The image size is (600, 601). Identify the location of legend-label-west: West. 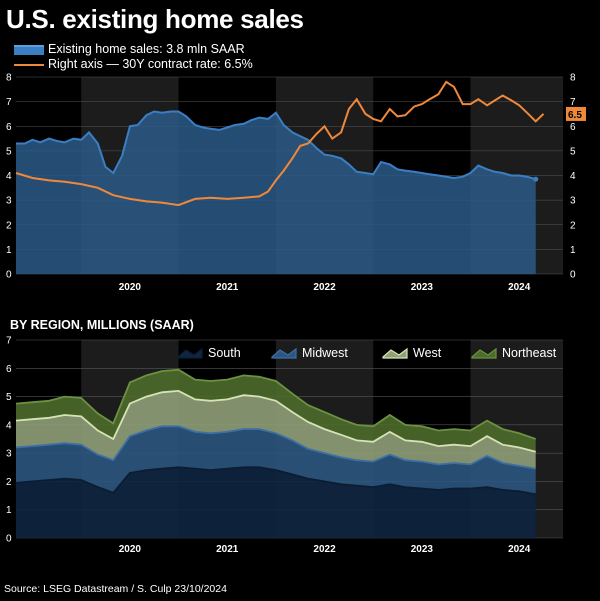
(427, 353).